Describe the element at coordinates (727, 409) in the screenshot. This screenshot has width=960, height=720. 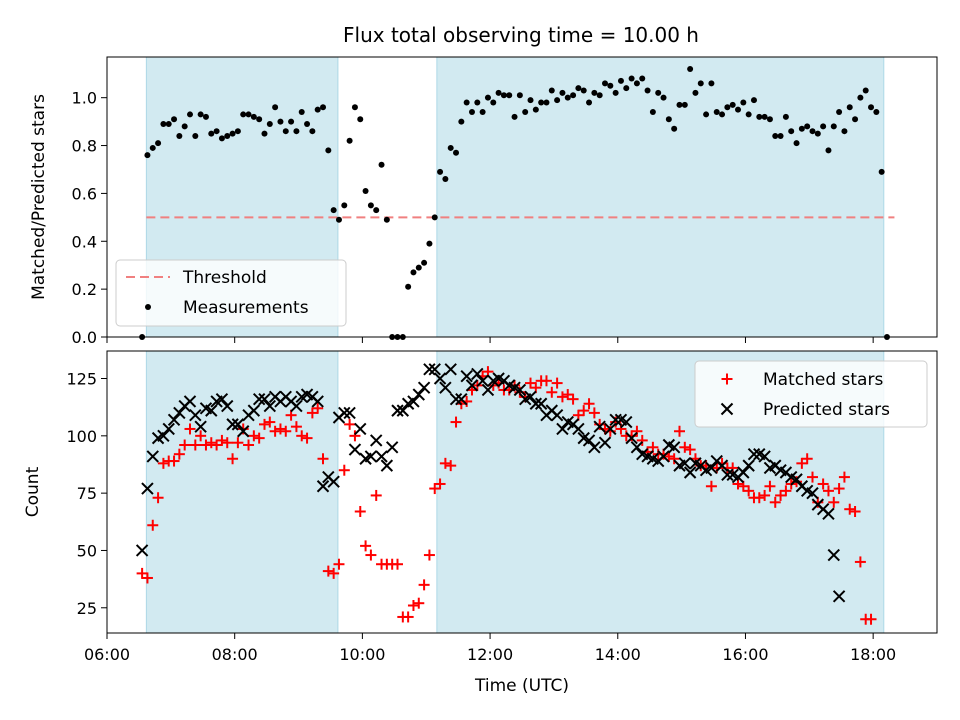
I see `legend-predicted-swatch` at that location.